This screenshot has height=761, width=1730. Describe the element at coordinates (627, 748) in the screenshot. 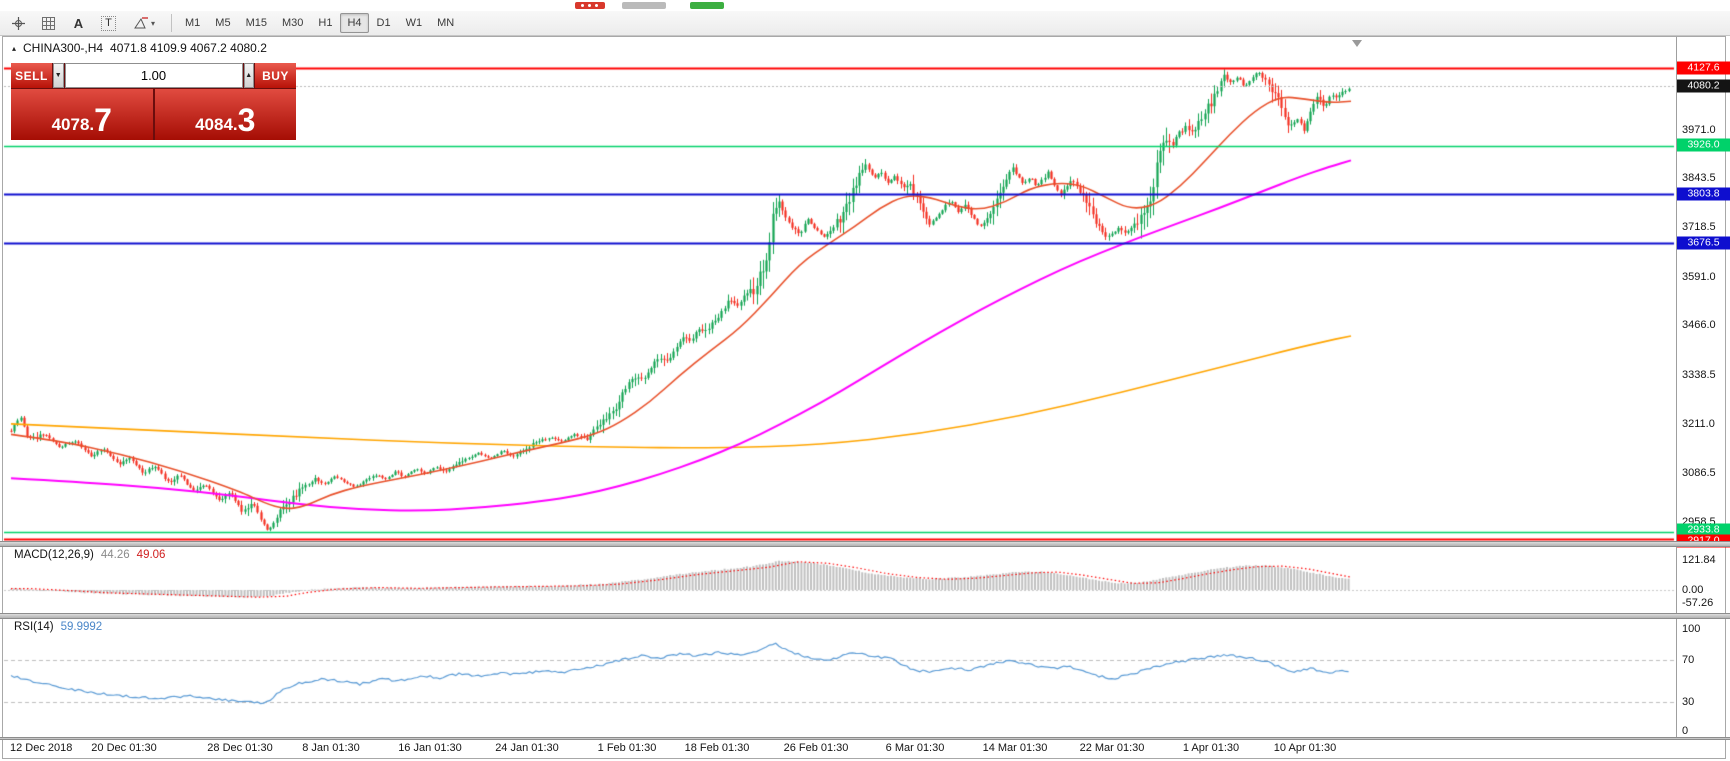

I see `time-axis-label: 1 Feb 01:30` at that location.